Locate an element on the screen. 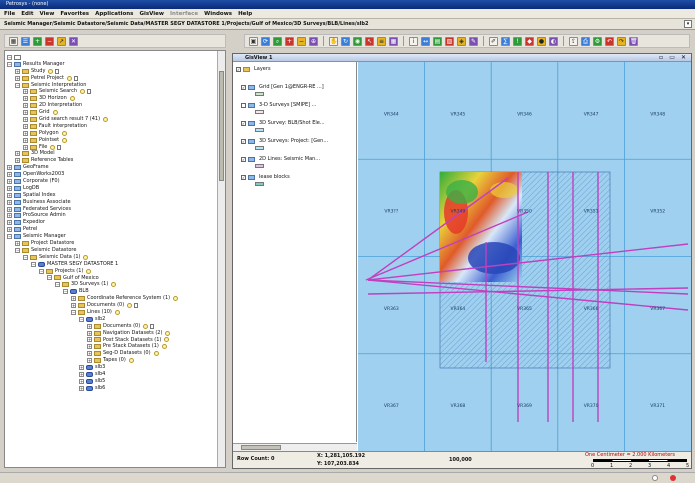 Image resolution: width=695 pixels, height=483 pixels. layer-icon: ≡ is located at coordinates (381, 41).